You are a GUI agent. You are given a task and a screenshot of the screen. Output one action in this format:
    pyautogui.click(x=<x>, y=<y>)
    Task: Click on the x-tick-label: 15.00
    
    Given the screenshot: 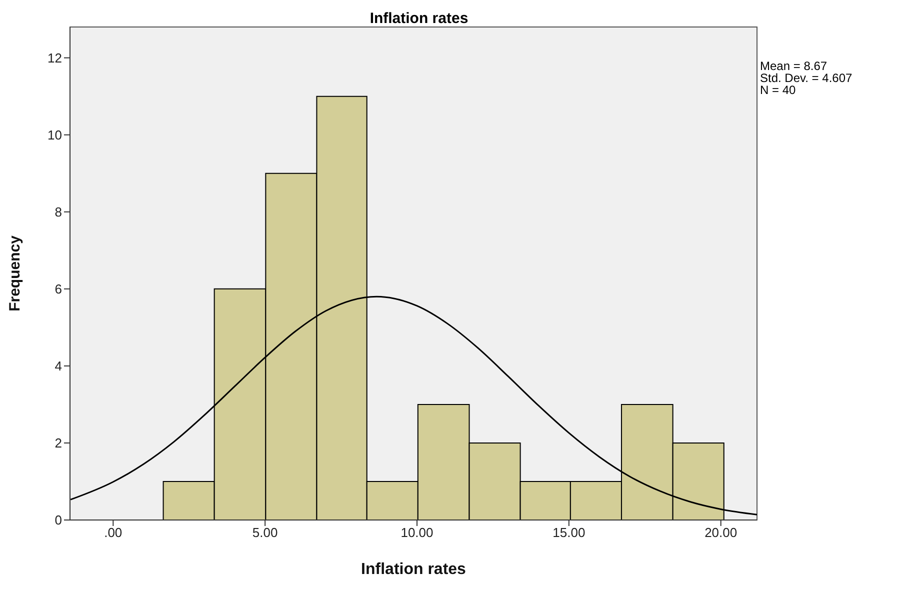 What is the action you would take?
    pyautogui.click(x=569, y=532)
    